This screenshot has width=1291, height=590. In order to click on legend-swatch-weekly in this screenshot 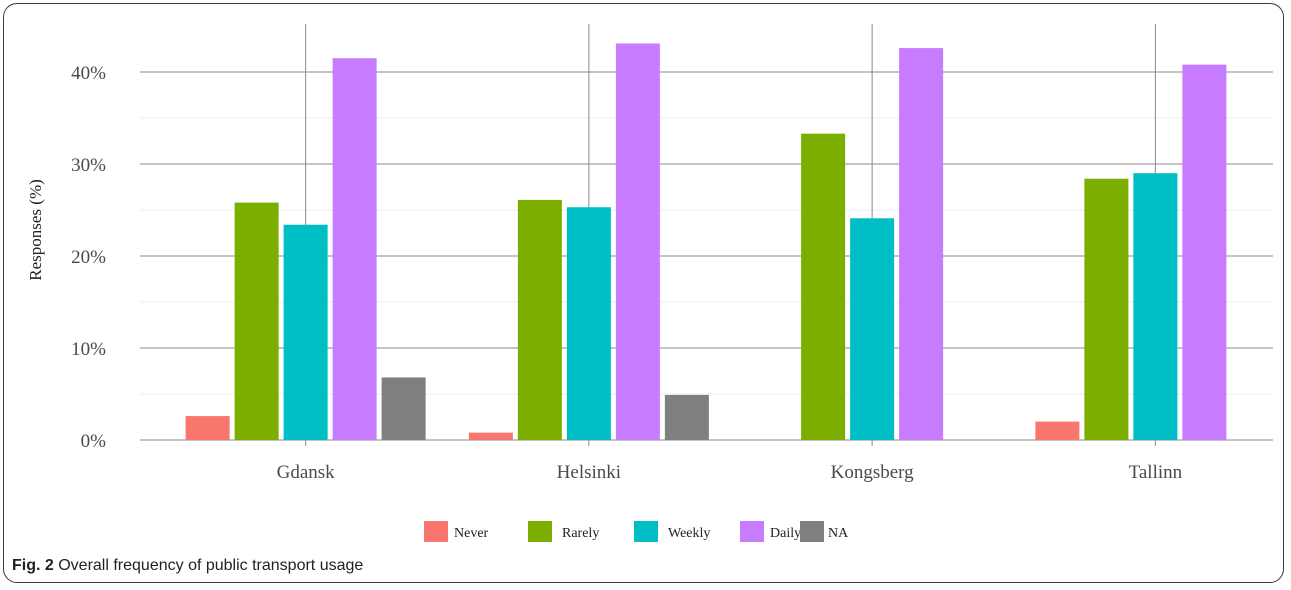, I will do `click(646, 531)`.